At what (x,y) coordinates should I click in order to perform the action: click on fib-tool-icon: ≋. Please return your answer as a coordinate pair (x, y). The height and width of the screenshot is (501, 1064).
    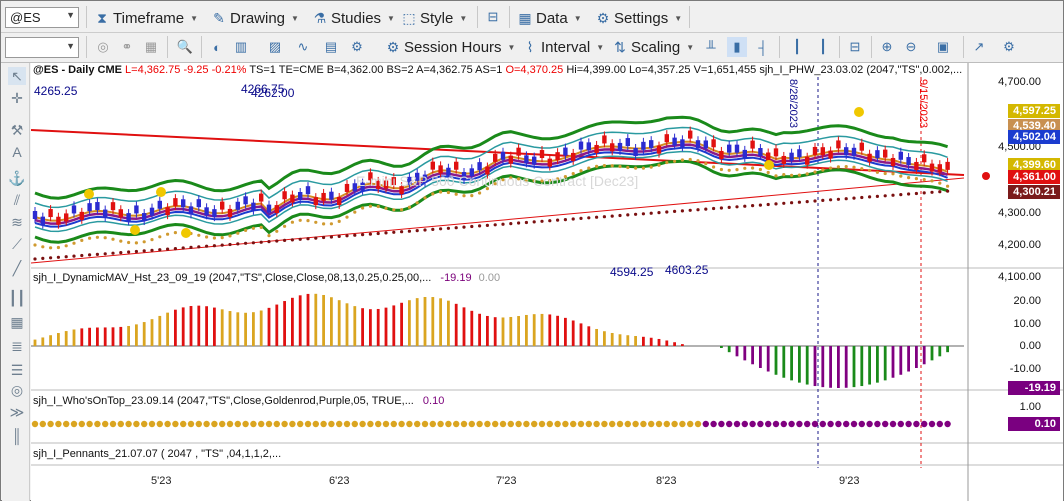
    Looking at the image, I should click on (17, 221).